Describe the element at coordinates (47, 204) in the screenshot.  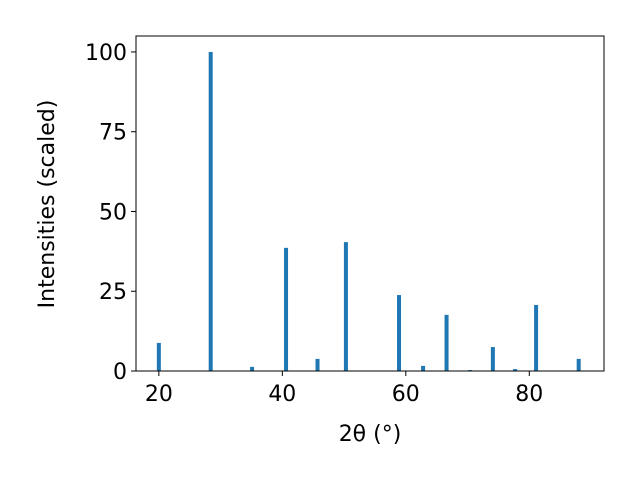
I see `y-axis-label: Intensities (scaled)` at that location.